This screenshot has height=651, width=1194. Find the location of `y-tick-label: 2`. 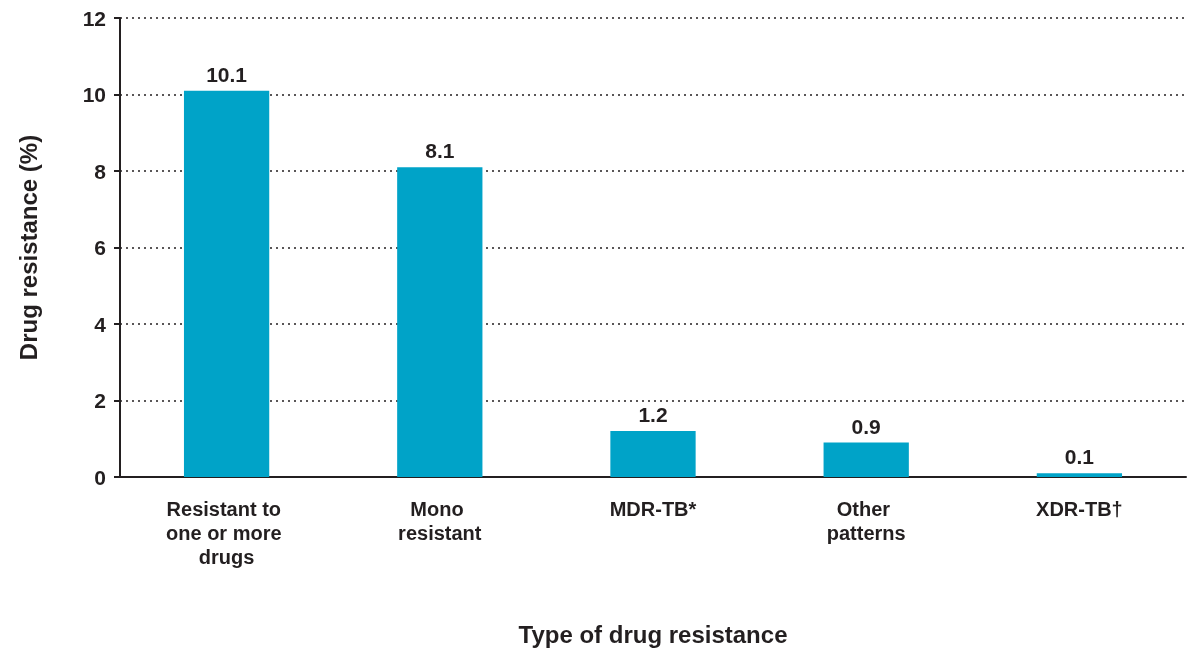

y-tick-label: 2 is located at coordinates (100, 400).